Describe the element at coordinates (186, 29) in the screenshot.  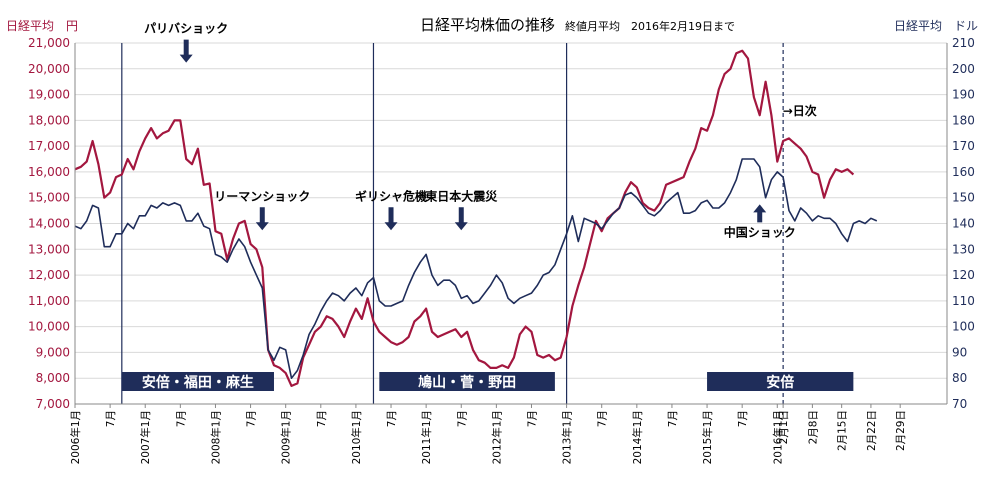
I see `annotation-label: パリバショック` at that location.